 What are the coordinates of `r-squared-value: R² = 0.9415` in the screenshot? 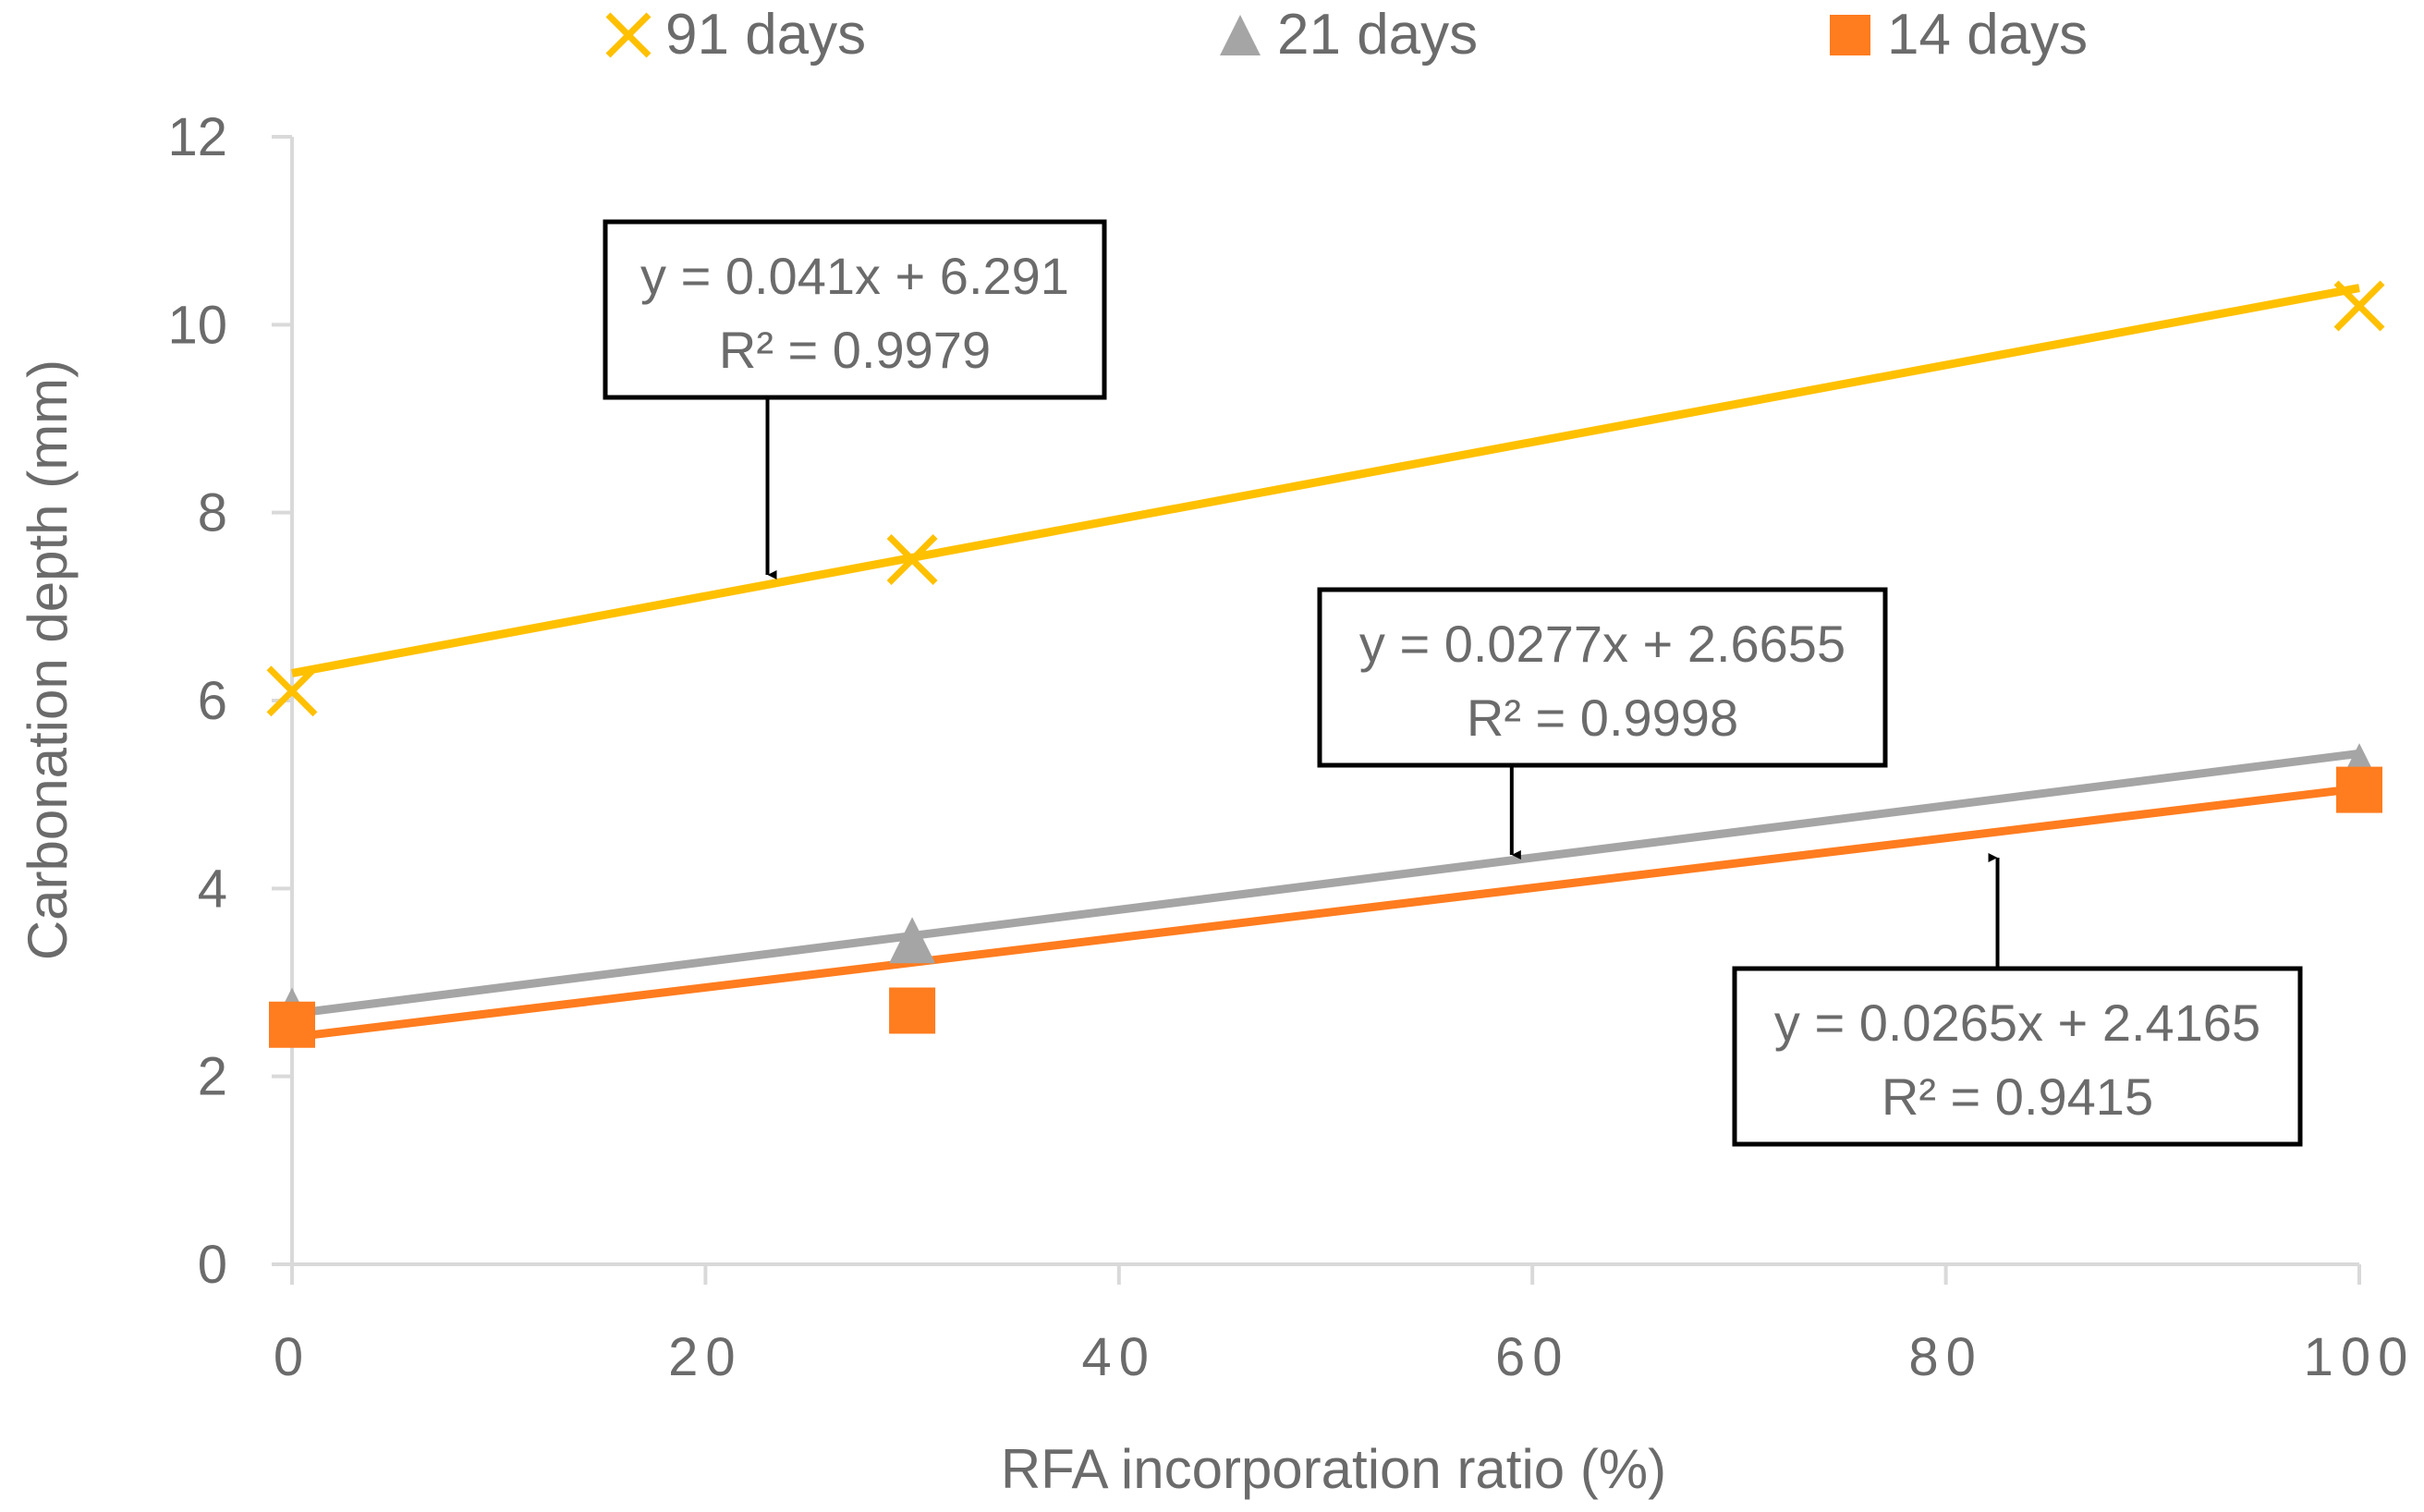 It's located at (2018, 1097).